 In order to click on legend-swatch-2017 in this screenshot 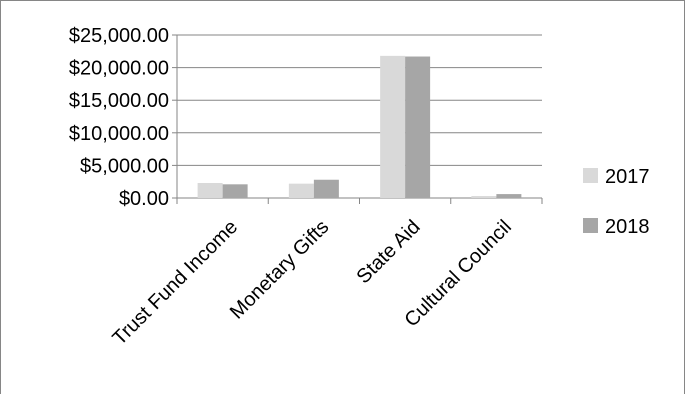, I will do `click(590, 175)`.